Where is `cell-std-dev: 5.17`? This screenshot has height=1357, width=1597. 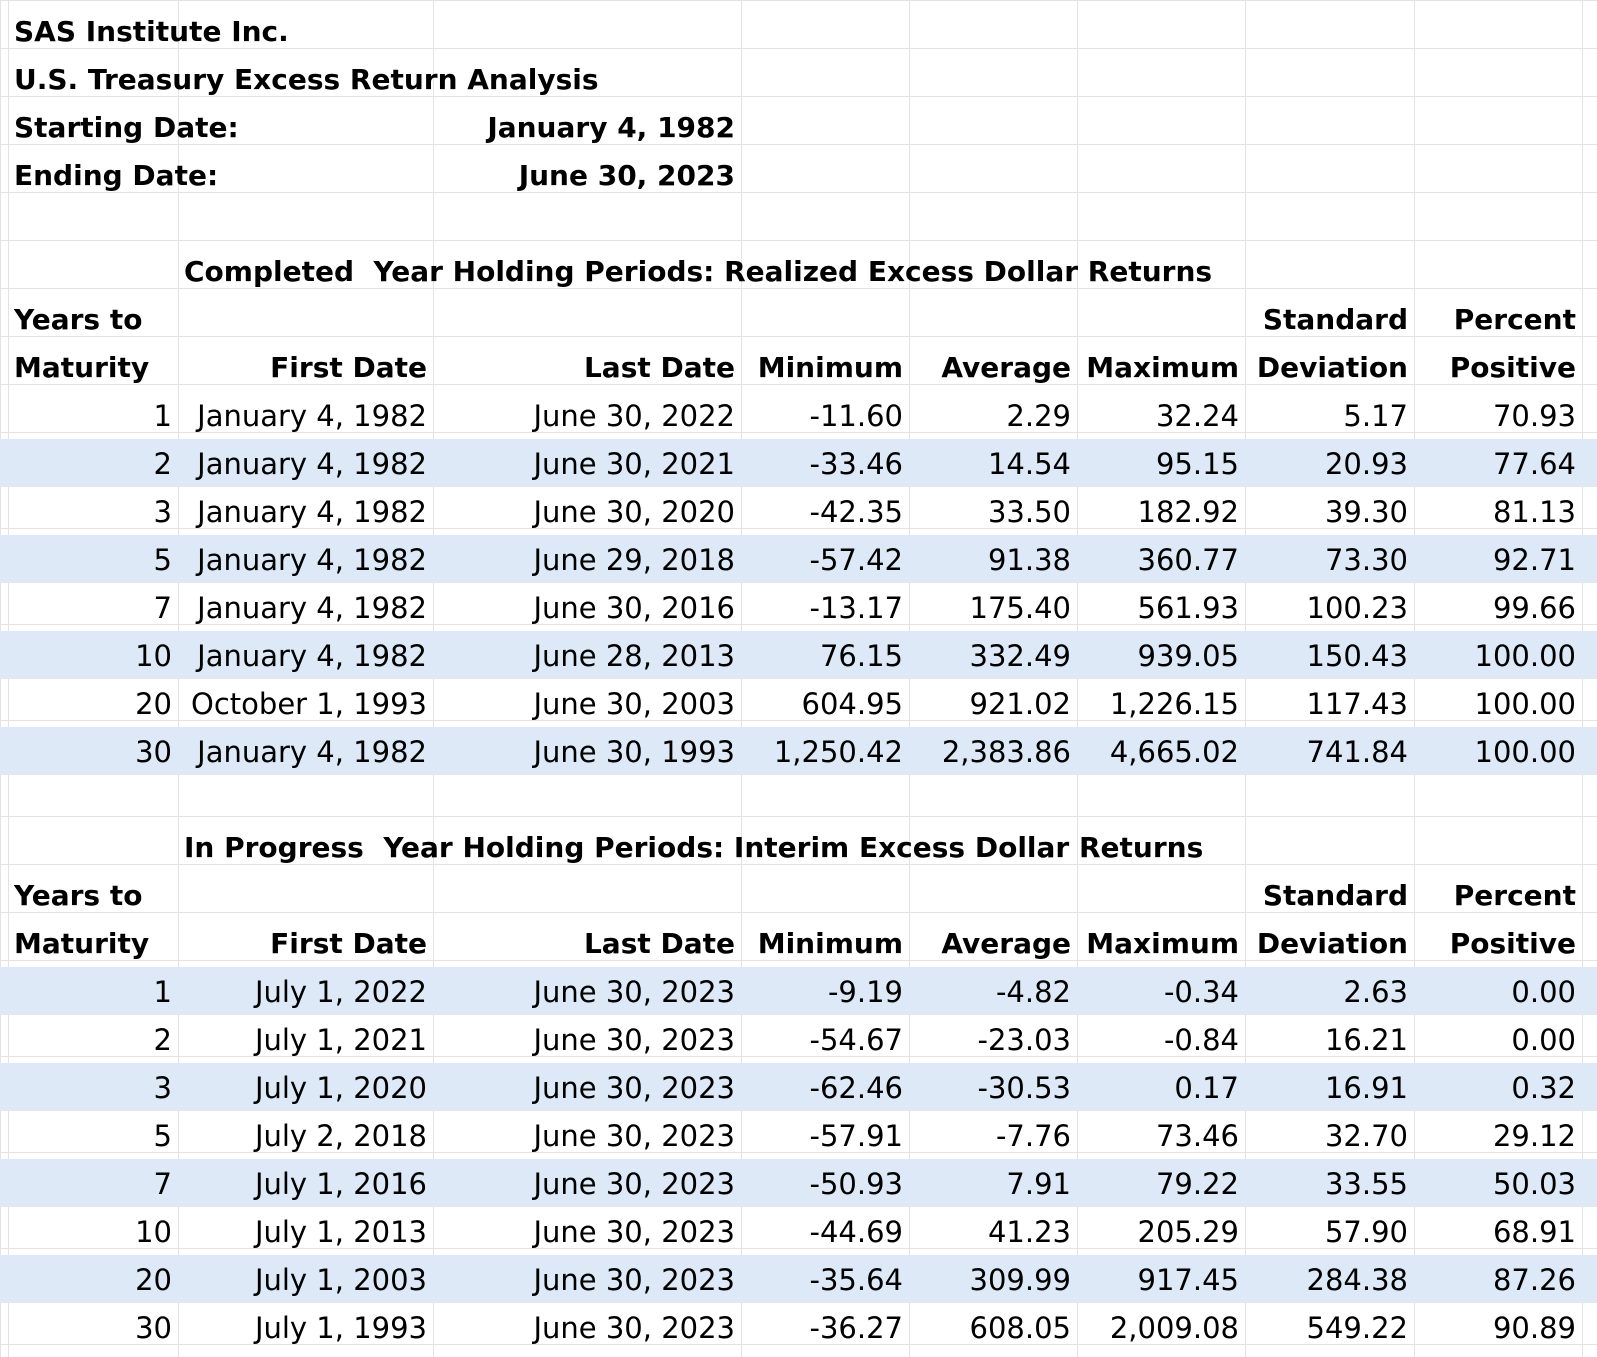
cell-std-dev: 5.17 is located at coordinates (1375, 416).